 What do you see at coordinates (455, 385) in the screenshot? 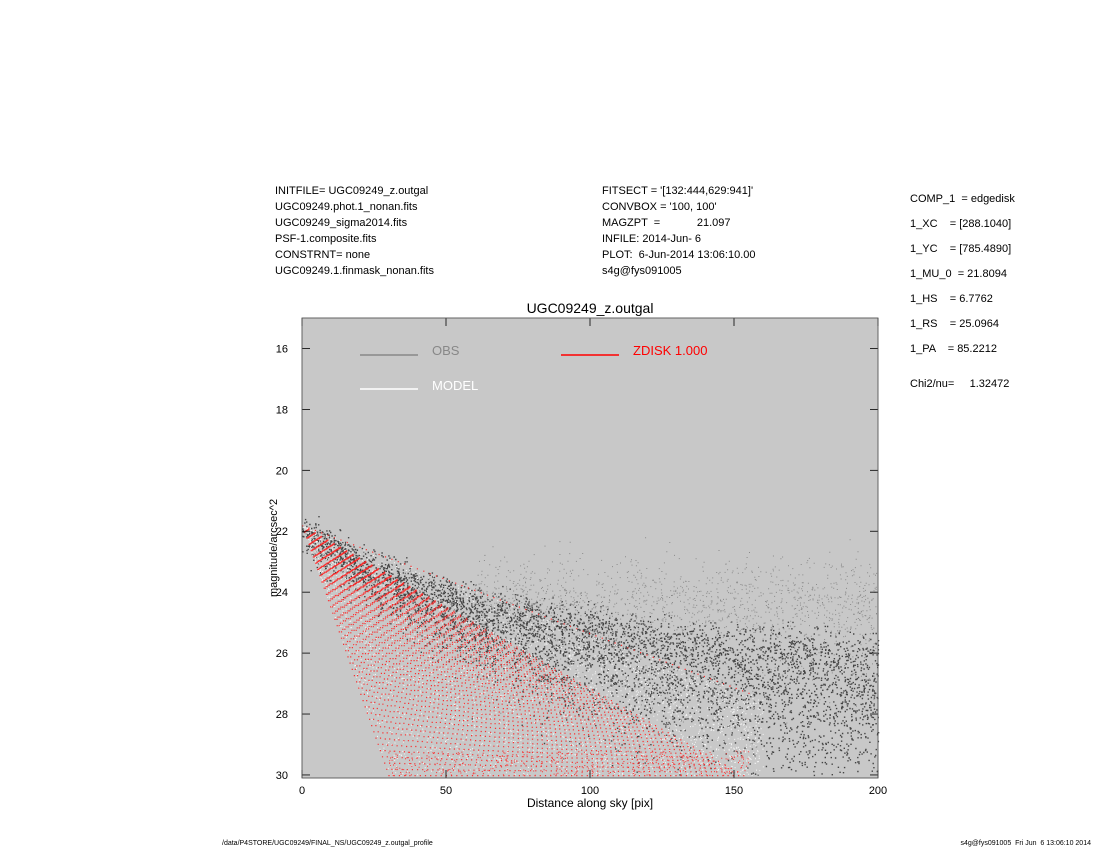
I see `legend-model-label: MODEL` at bounding box center [455, 385].